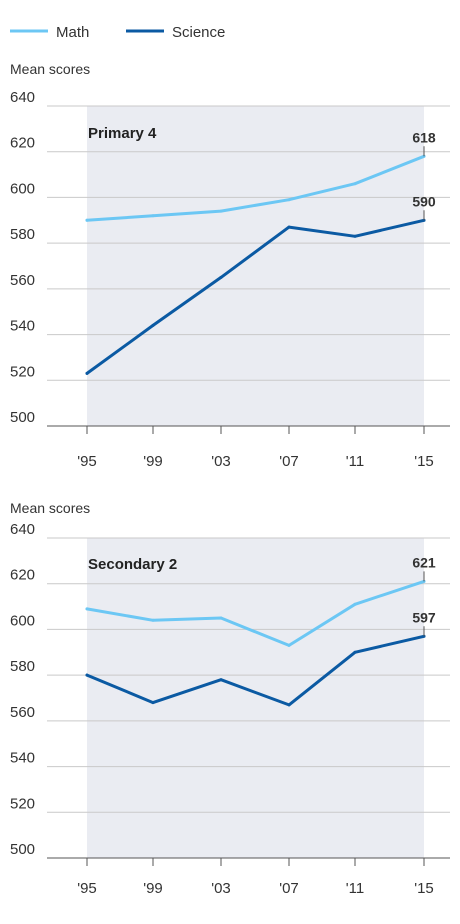 The width and height of the screenshot is (460, 924). What do you see at coordinates (424, 201) in the screenshot?
I see `end-label-science: 590` at bounding box center [424, 201].